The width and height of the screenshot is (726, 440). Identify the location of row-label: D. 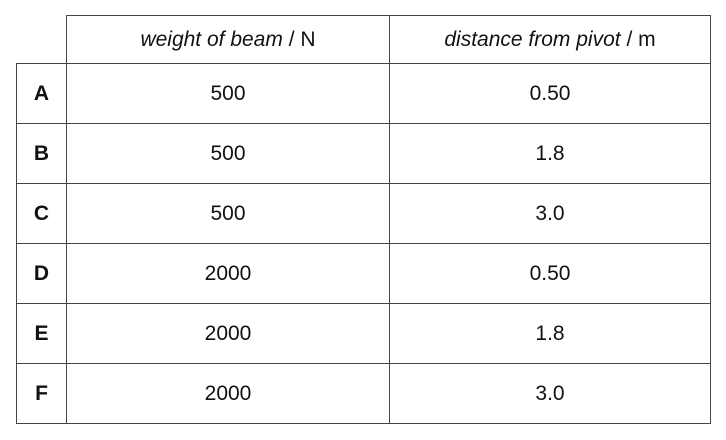
(41, 273).